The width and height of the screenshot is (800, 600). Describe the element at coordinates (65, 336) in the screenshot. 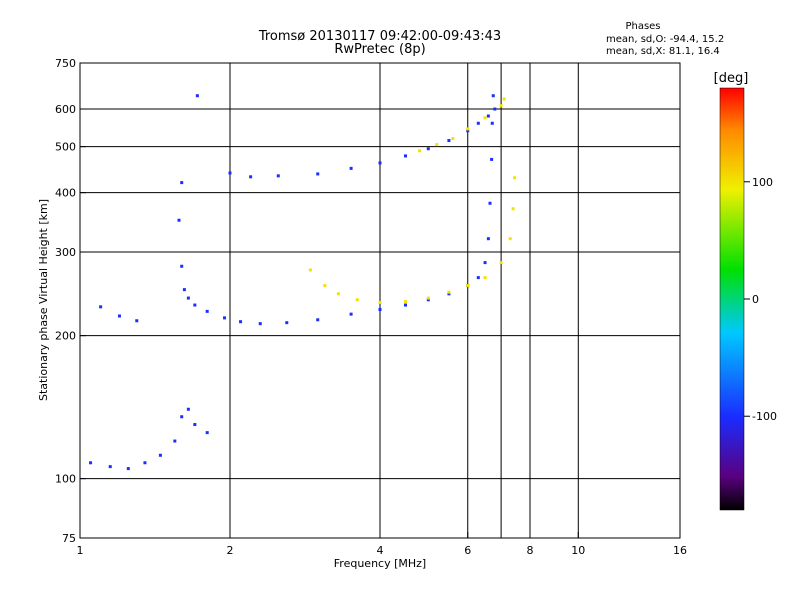

I see `y-tick-label: 200` at that location.